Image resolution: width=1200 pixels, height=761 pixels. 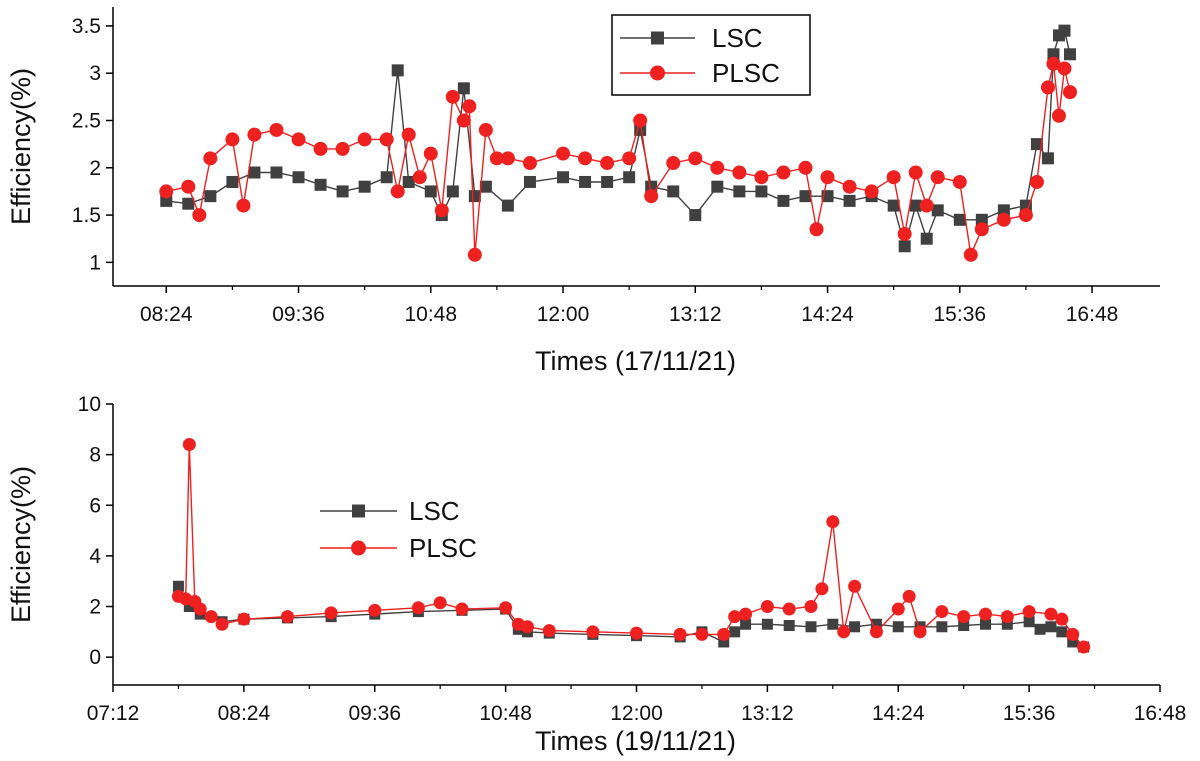 What do you see at coordinates (21, 146) in the screenshot?
I see `chart-top-y-axis-title: Efficiency(%)` at bounding box center [21, 146].